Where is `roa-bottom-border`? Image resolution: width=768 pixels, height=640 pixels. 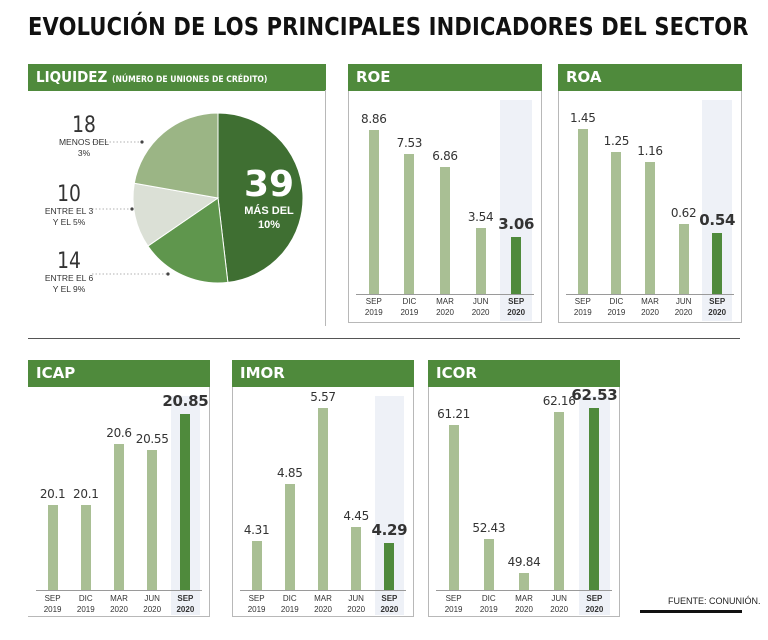 roa-bottom-border is located at coordinates (650, 322).